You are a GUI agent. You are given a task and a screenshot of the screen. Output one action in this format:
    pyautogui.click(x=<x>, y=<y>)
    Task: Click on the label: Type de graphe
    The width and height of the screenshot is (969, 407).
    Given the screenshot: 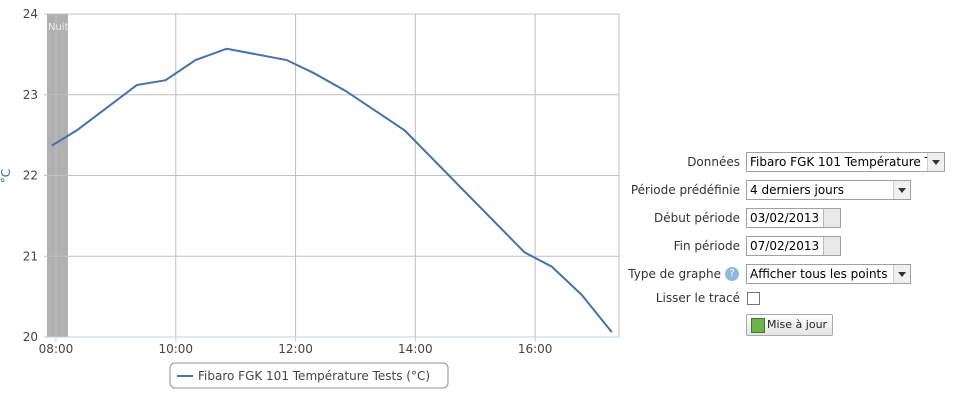 What is the action you would take?
    pyautogui.click(x=674, y=274)
    